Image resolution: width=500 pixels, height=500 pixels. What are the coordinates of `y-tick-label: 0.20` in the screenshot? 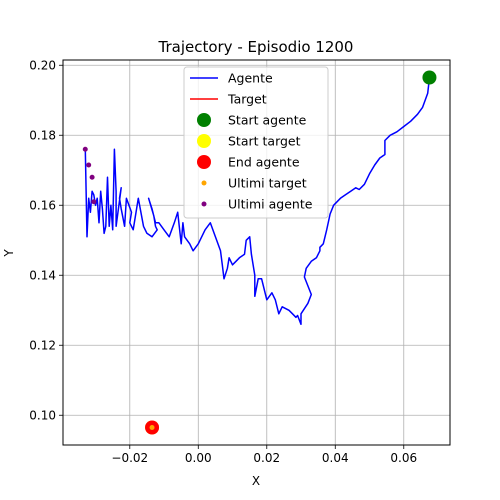 It's located at (42, 65).